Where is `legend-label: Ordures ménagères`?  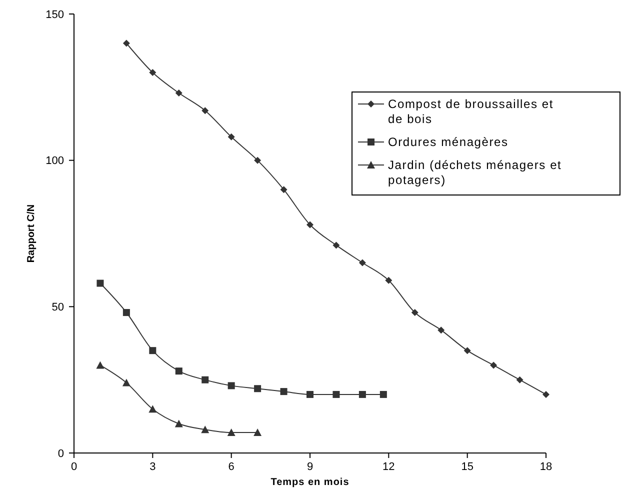
legend-label: Ordures ménagères is located at coordinates (448, 142).